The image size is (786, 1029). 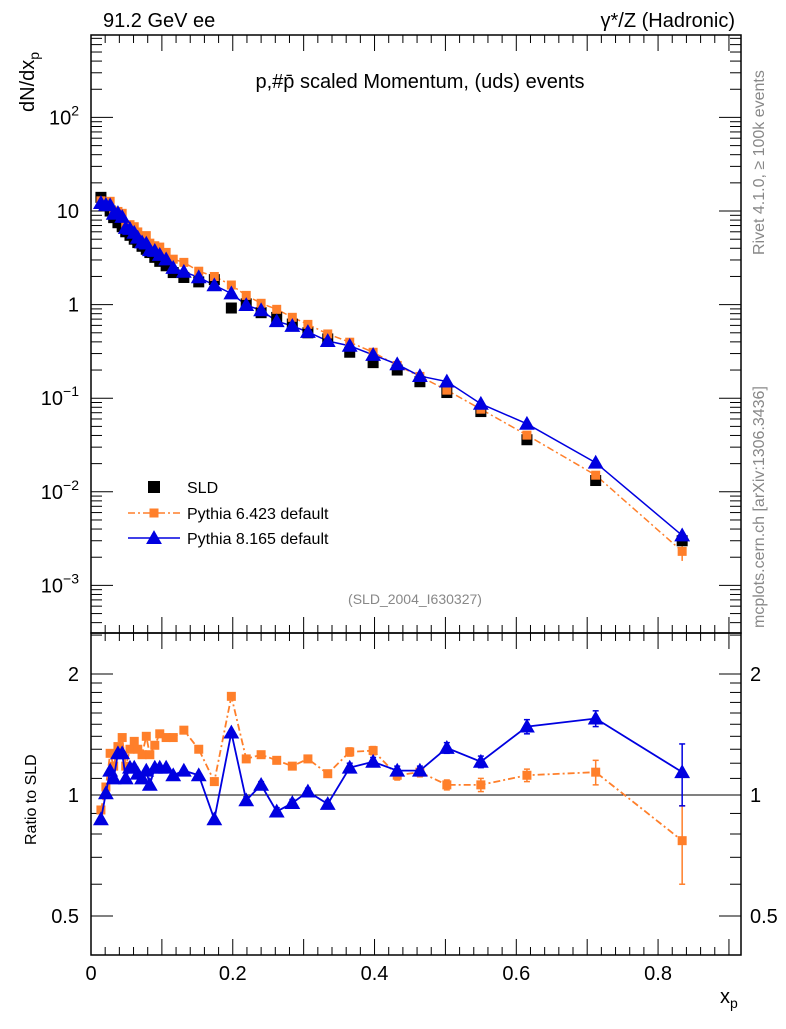 I want to click on legend-label: SLD, so click(x=202, y=488).